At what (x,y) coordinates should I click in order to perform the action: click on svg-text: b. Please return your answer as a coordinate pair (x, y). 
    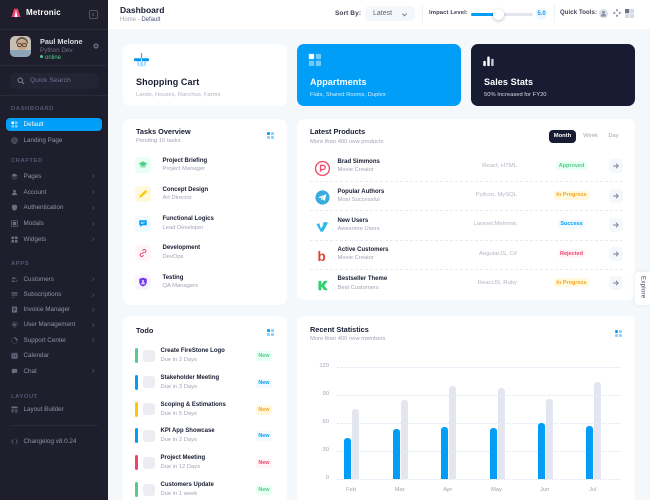
    Looking at the image, I should click on (321, 256).